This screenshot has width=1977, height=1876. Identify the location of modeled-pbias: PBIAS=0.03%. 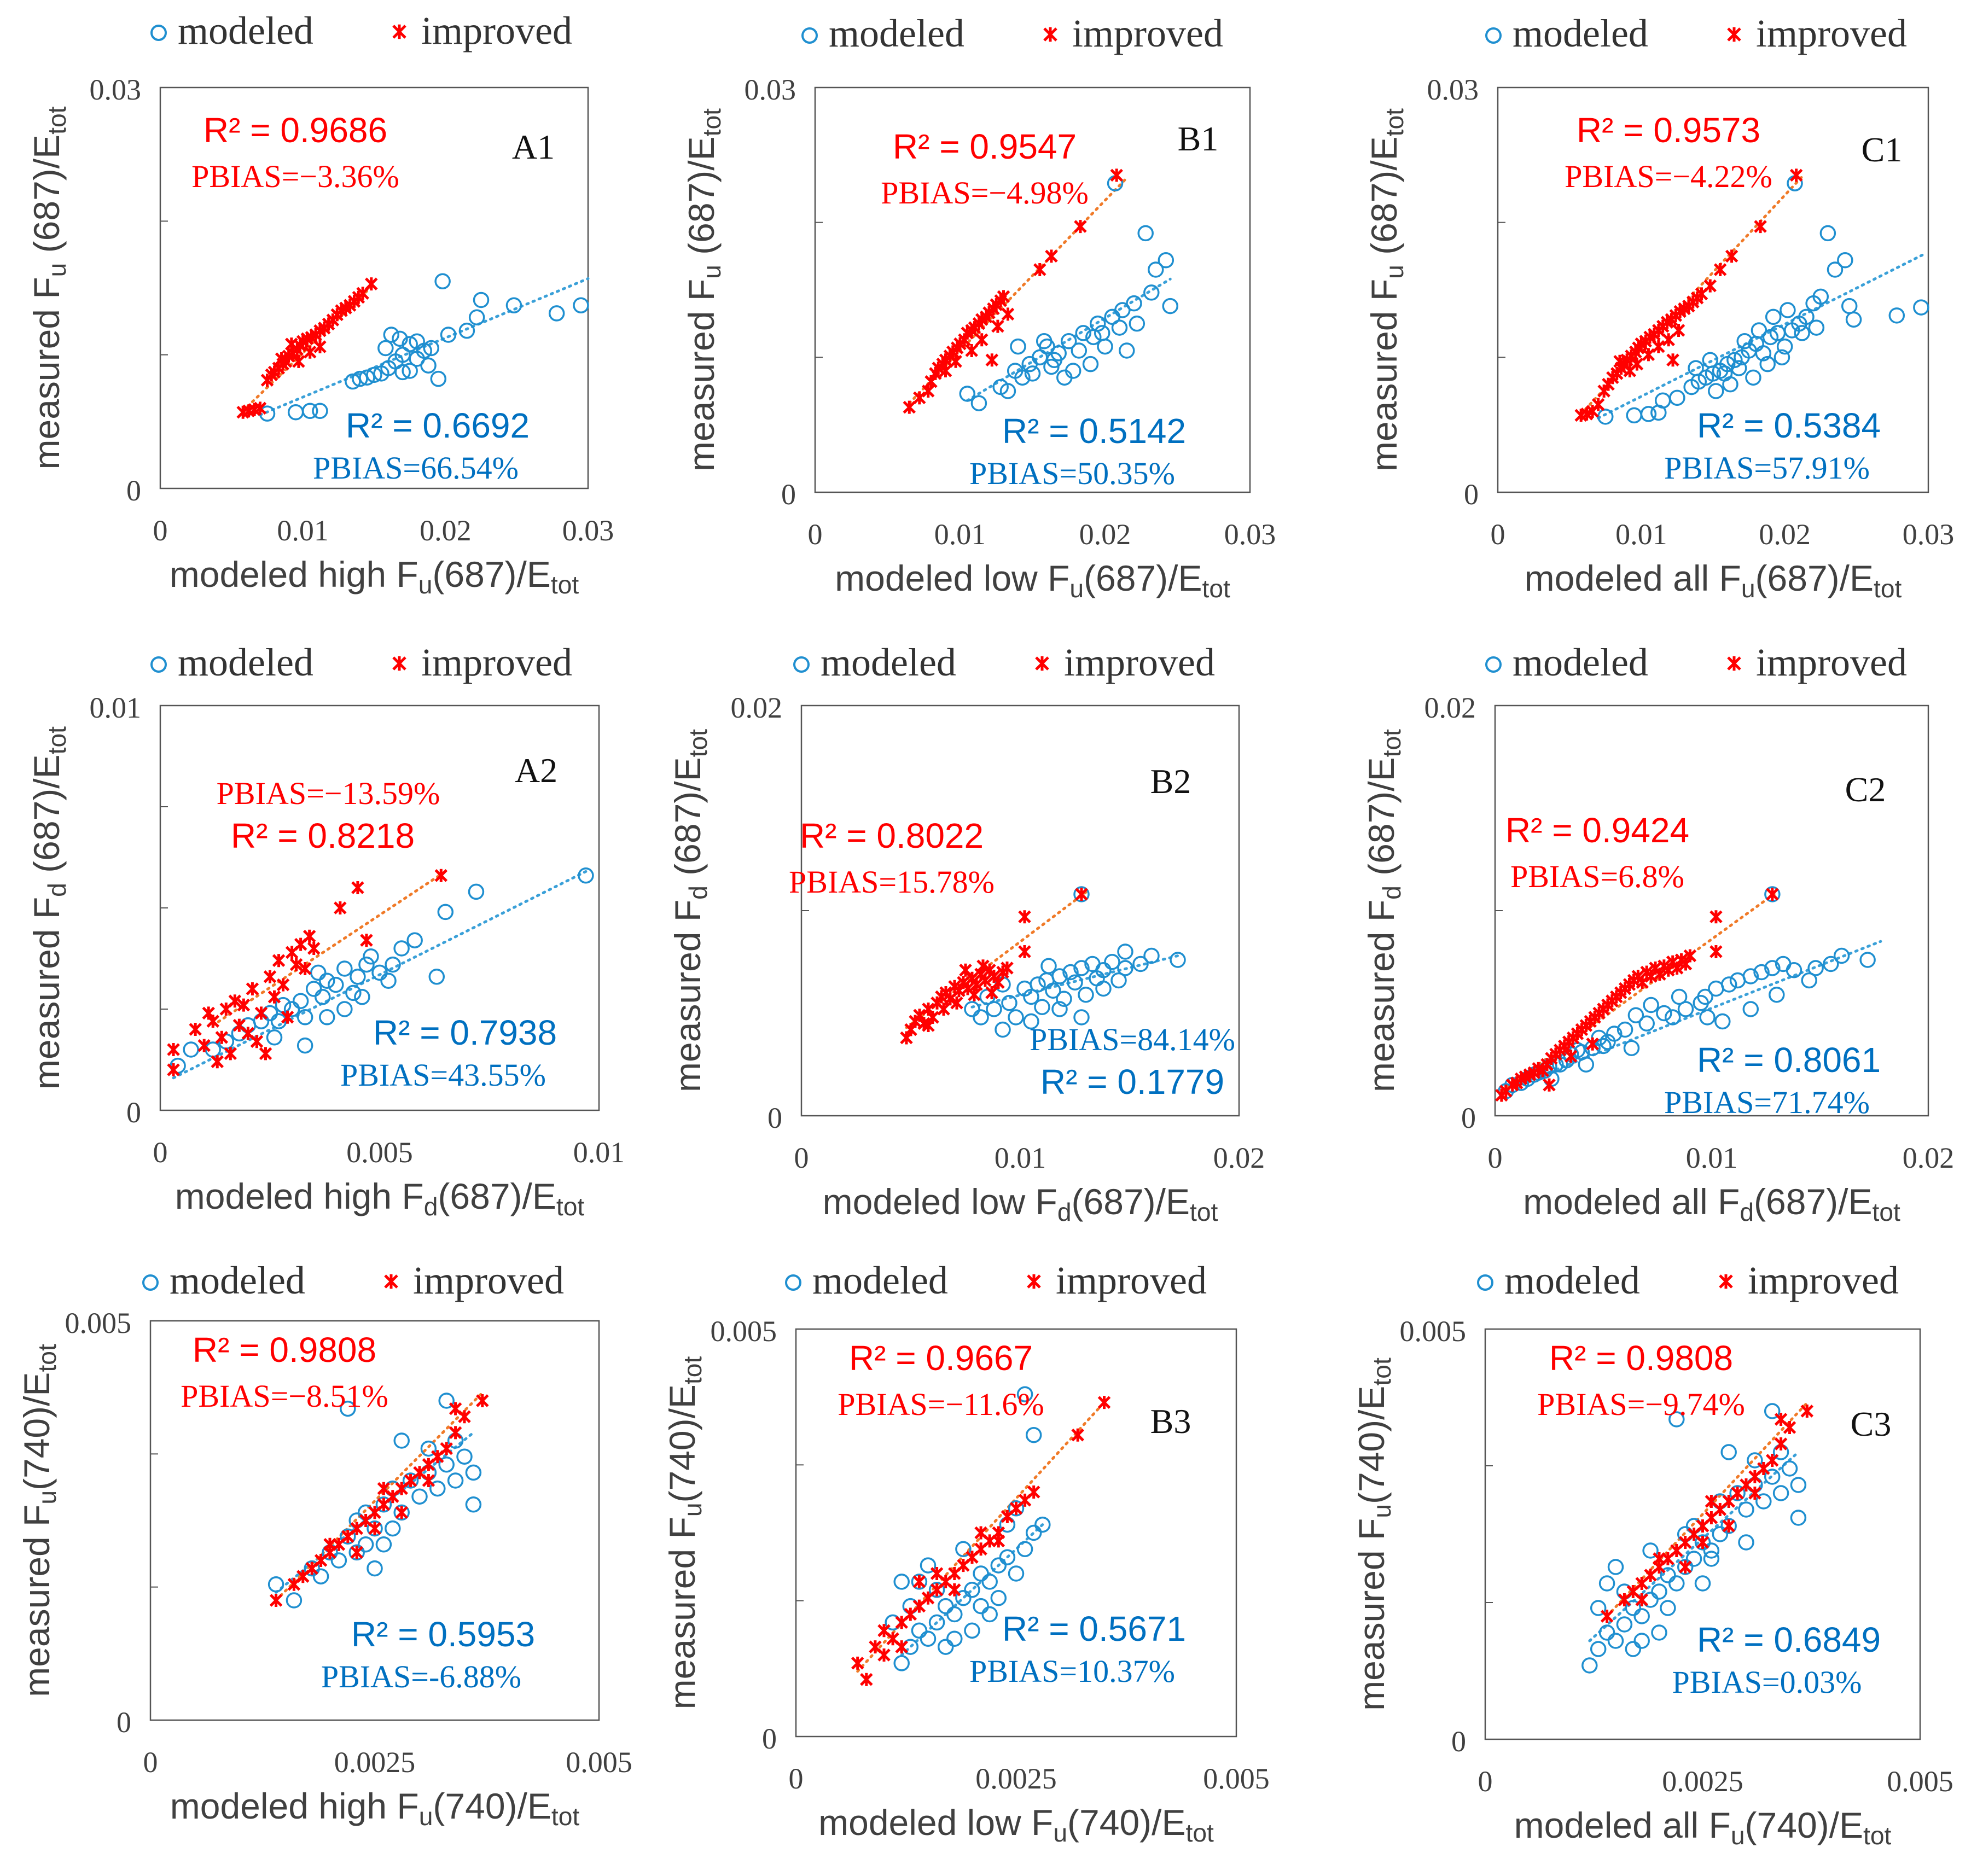
(1767, 1682).